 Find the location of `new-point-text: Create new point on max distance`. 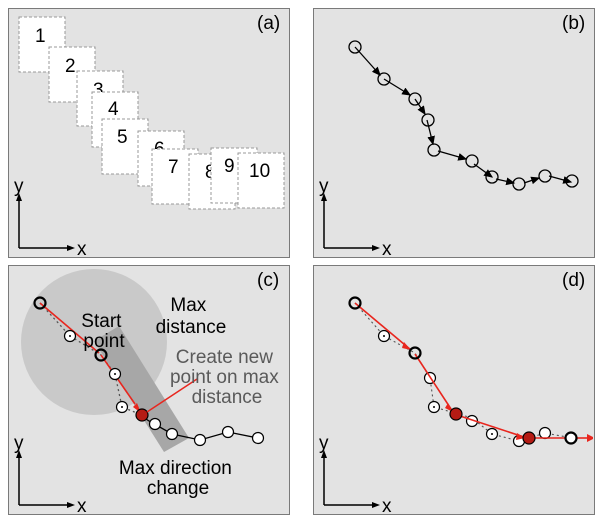

new-point-text: Create new point on max distance is located at coordinates (227, 377).